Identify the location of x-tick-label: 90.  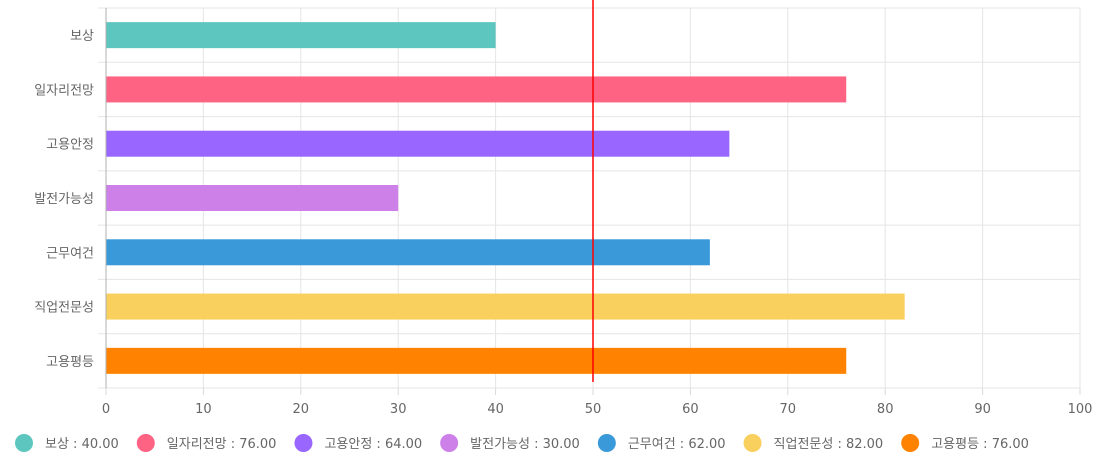
(982, 409).